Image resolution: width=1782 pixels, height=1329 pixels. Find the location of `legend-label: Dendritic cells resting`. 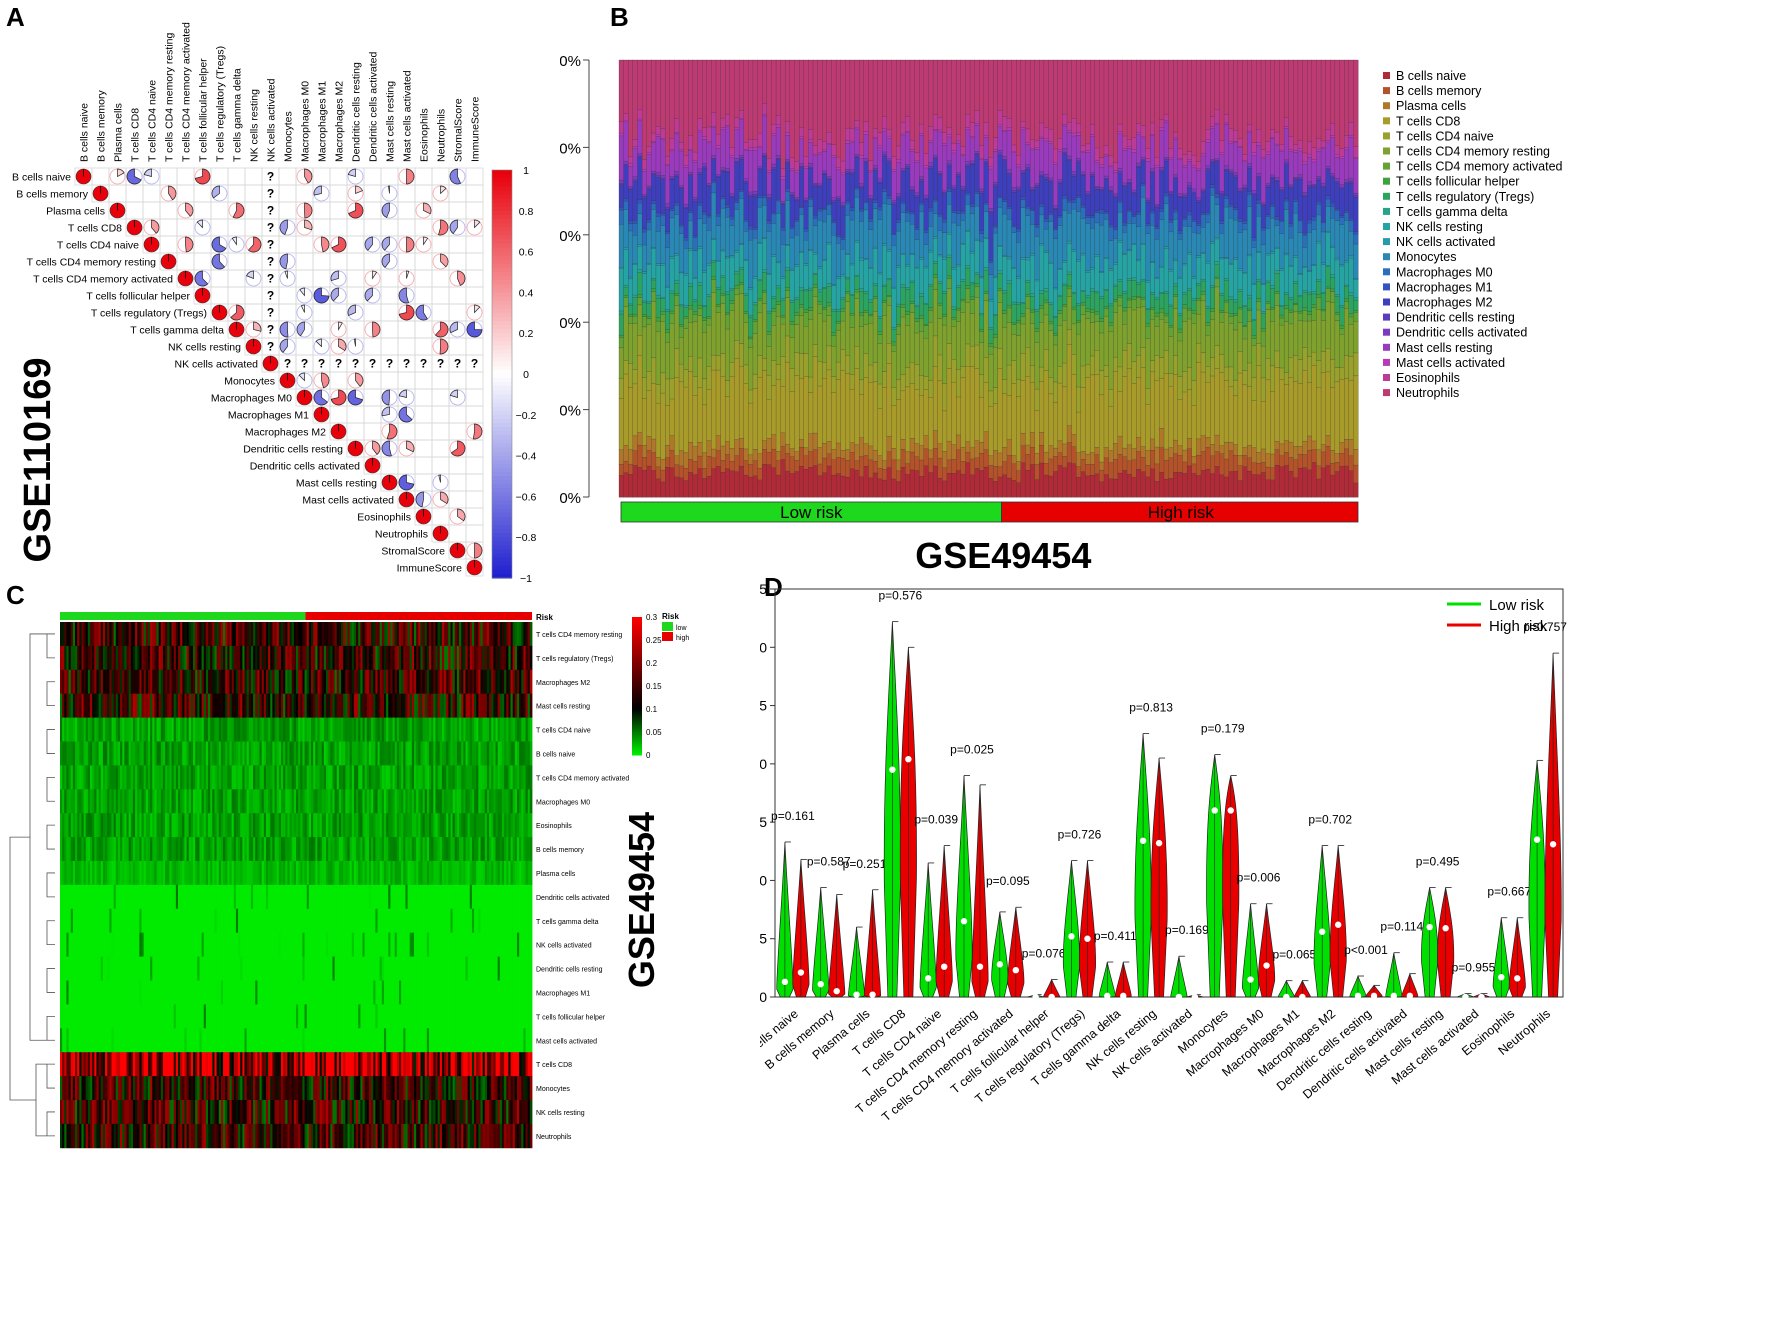

legend-label: Dendritic cells resting is located at coordinates (1455, 318).